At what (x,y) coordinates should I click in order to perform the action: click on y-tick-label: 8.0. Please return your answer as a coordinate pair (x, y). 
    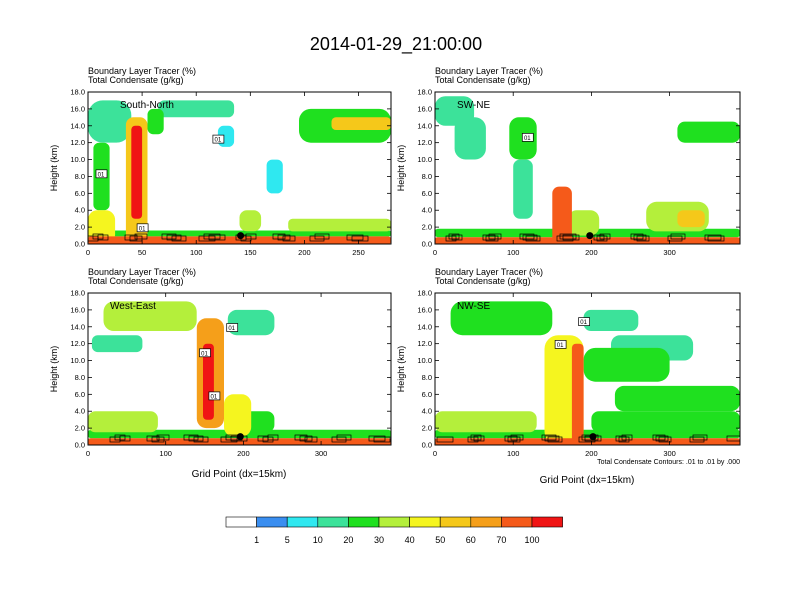
    Looking at the image, I should click on (427, 176).